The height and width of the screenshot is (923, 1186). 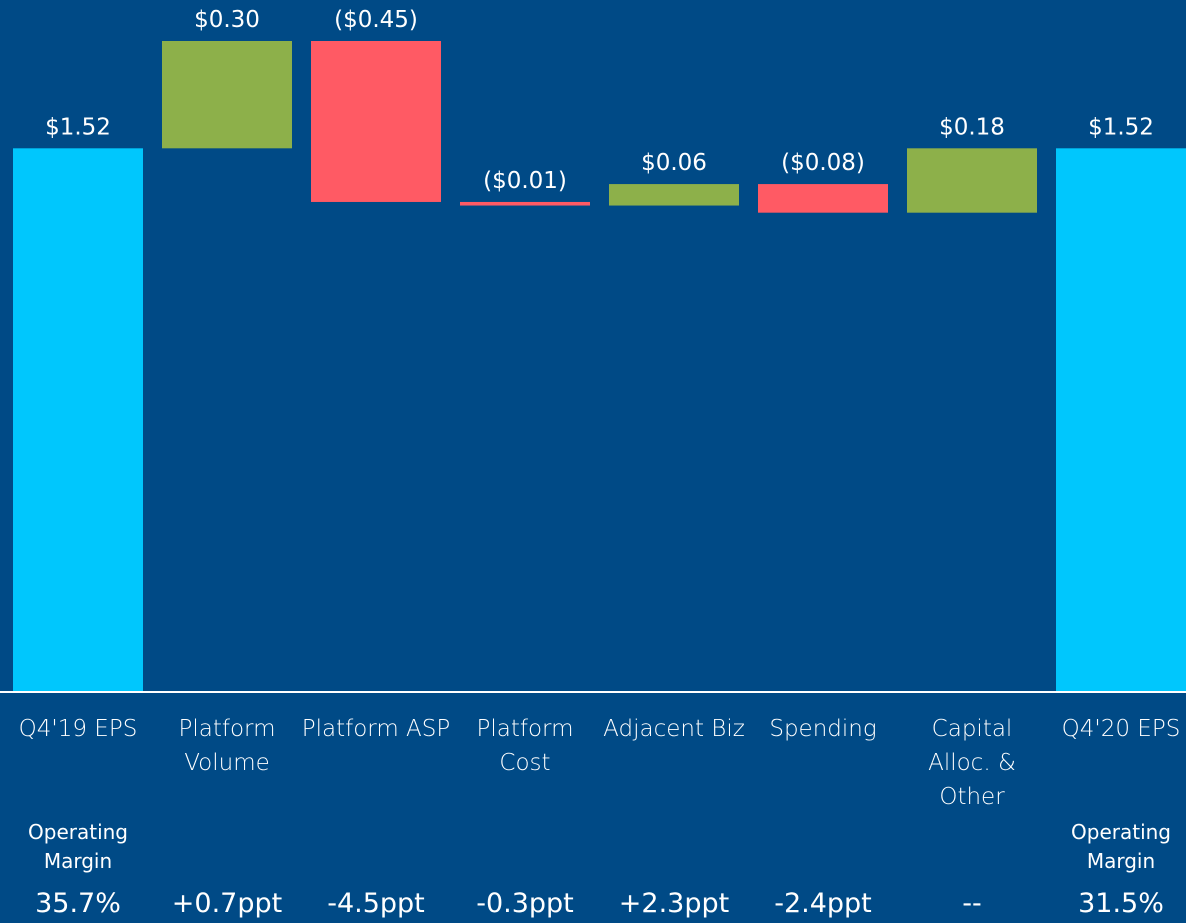 What do you see at coordinates (674, 903) in the screenshot?
I see `margin-value: +2.3ppt` at bounding box center [674, 903].